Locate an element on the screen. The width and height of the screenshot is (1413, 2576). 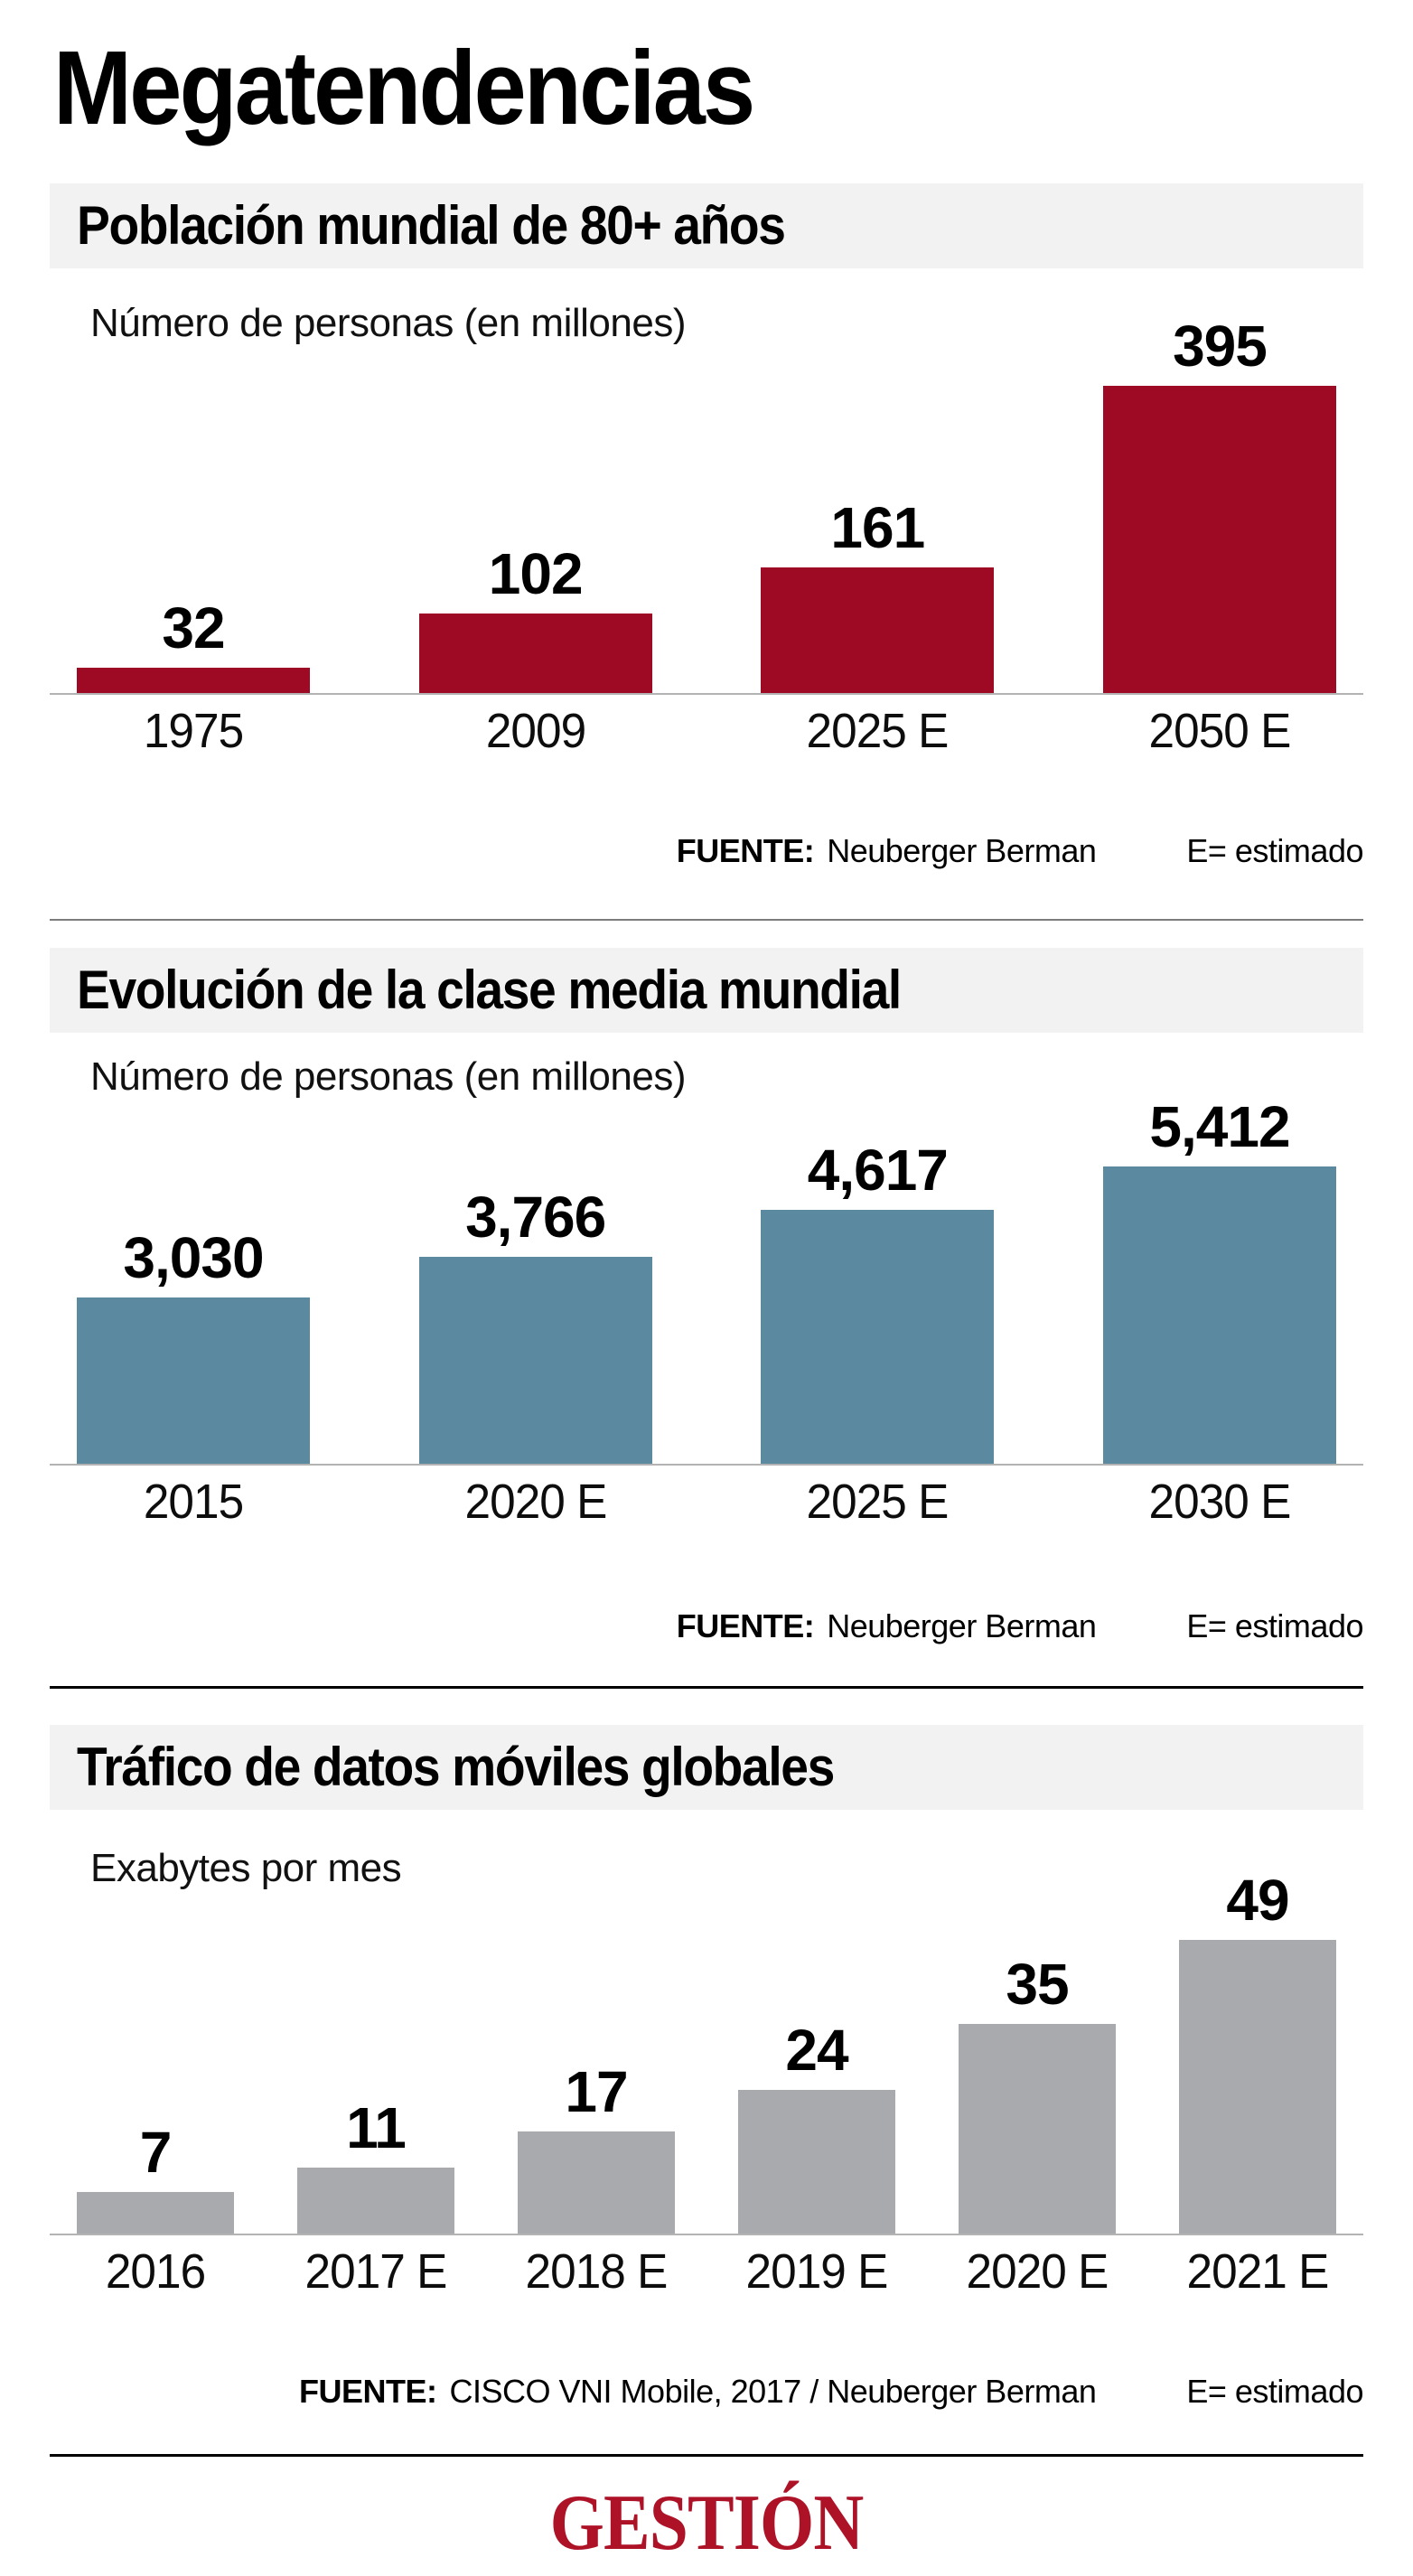
x-axis-labels: 2015 2020 E 2025 E 2030 E is located at coordinates (706, 1503).